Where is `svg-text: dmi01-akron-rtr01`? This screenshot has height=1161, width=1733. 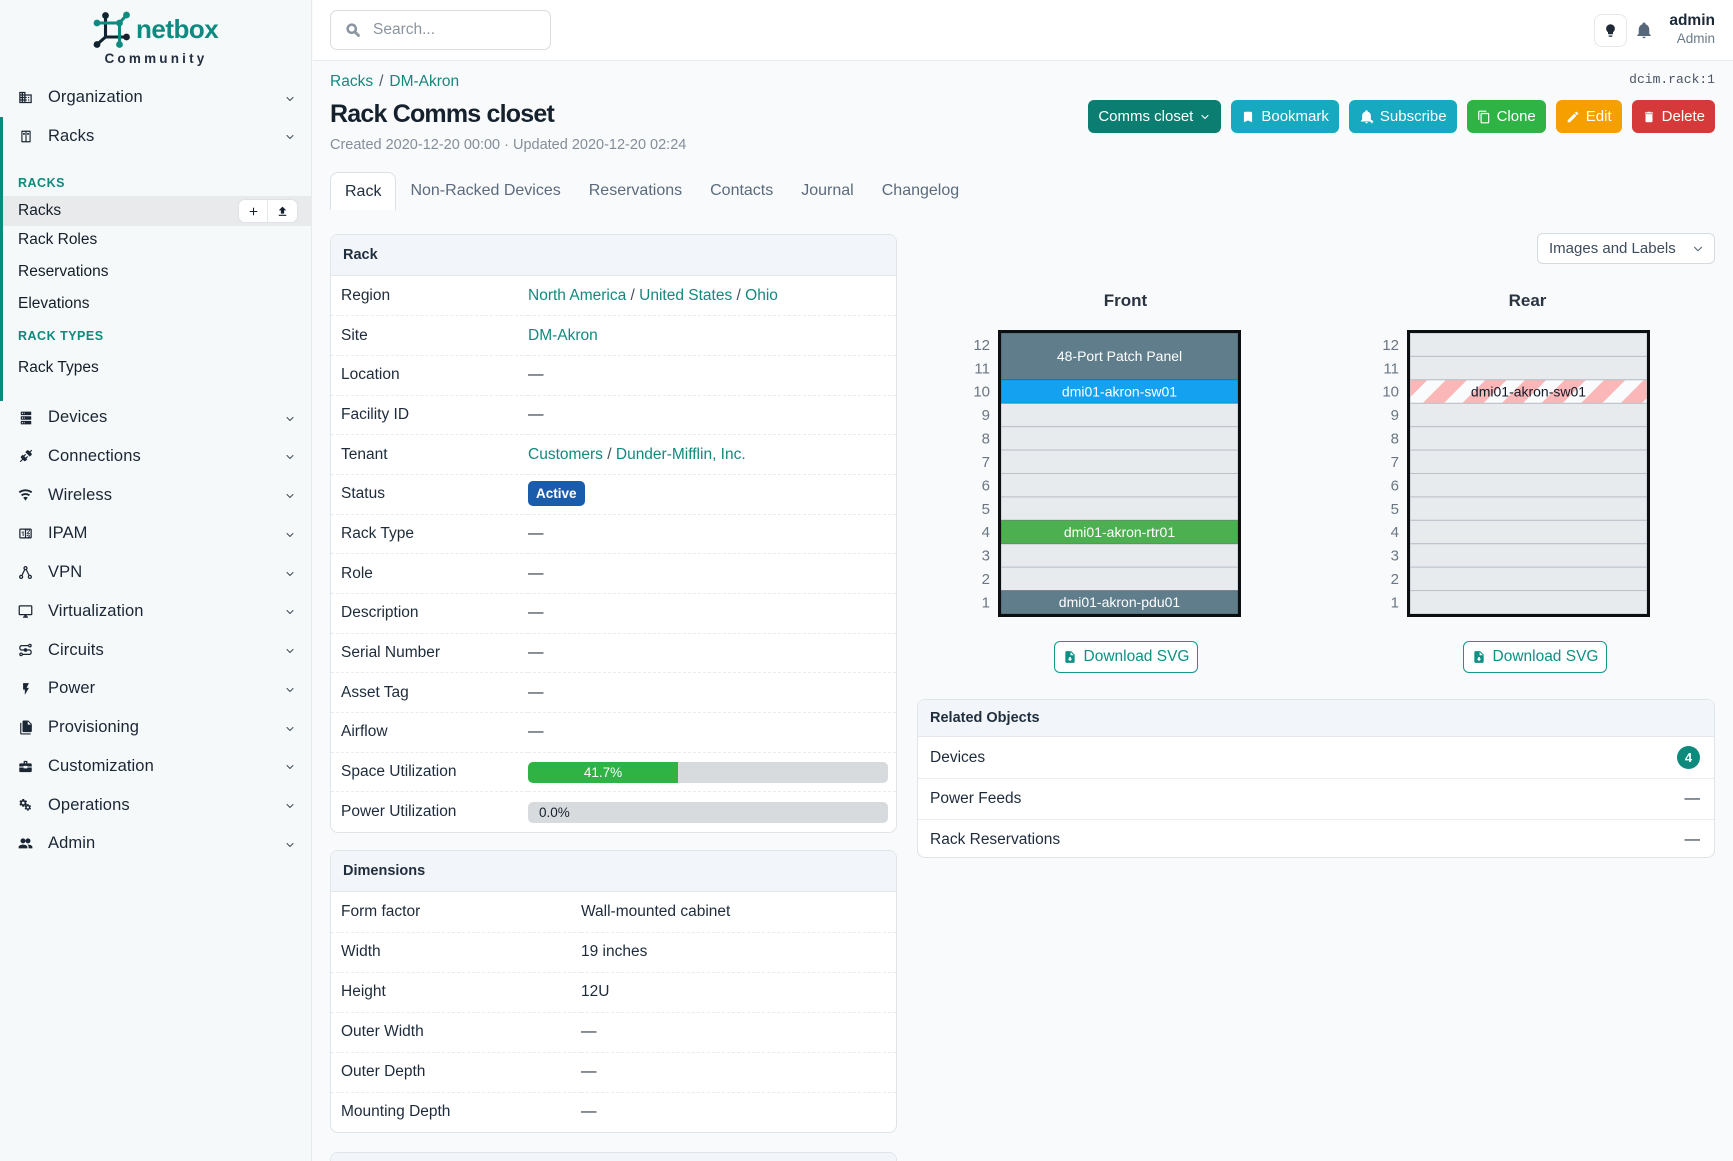
svg-text: dmi01-akron-rtr01 is located at coordinates (1119, 532).